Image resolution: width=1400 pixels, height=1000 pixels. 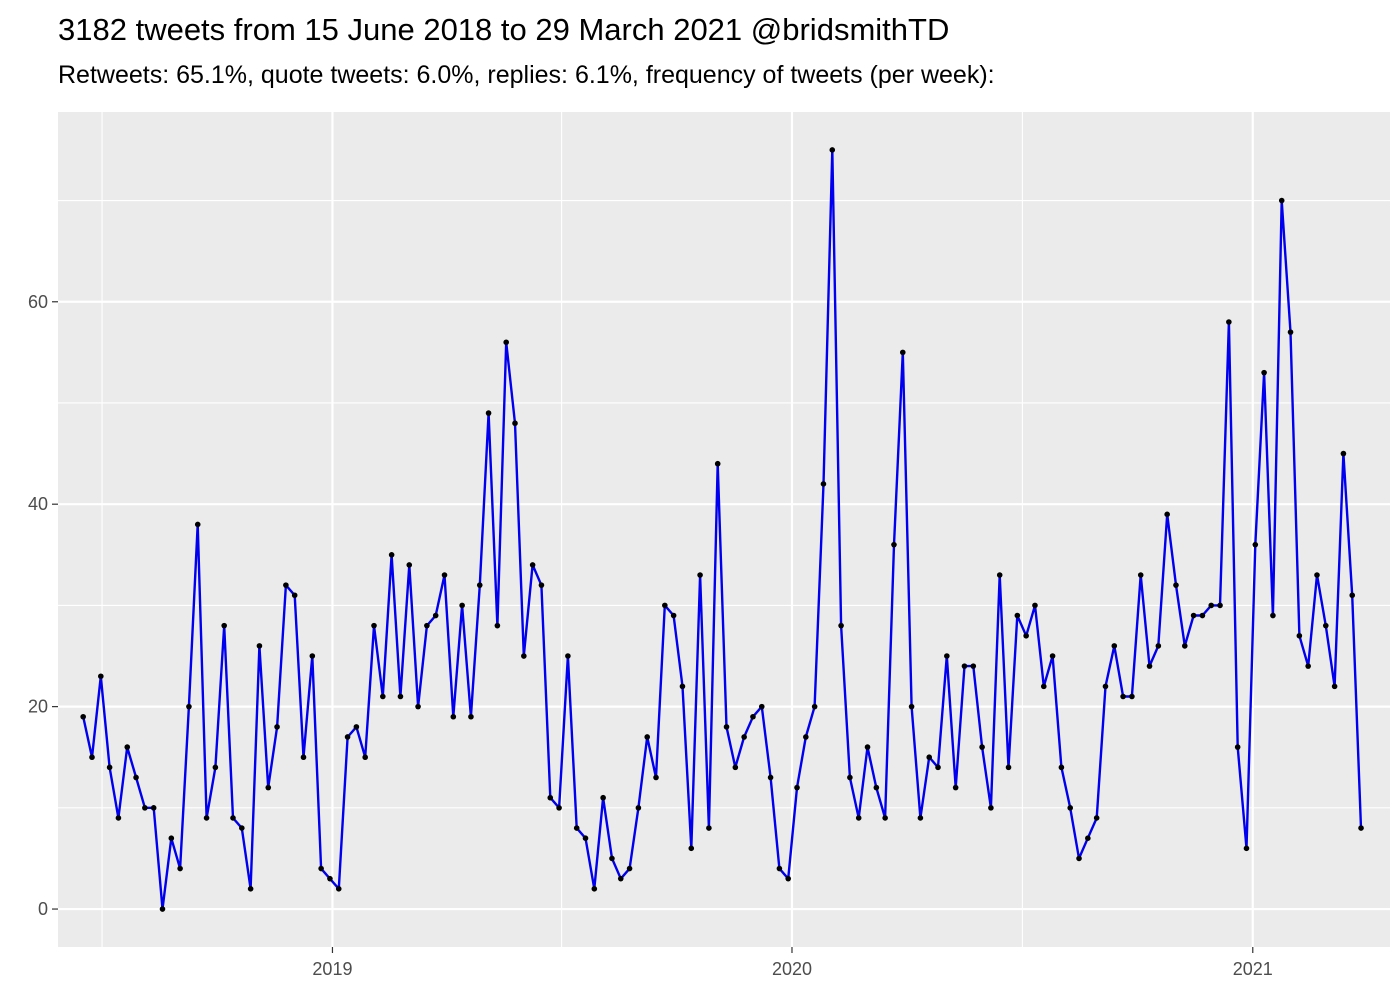 What do you see at coordinates (792, 969) in the screenshot?
I see `x-tick-label: 2020` at bounding box center [792, 969].